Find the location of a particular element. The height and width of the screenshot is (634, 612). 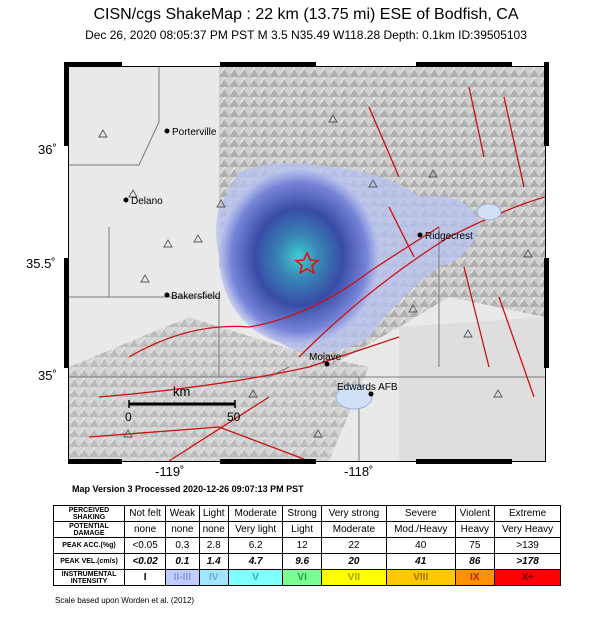

scale-bar-end: 50 is located at coordinates (234, 417).